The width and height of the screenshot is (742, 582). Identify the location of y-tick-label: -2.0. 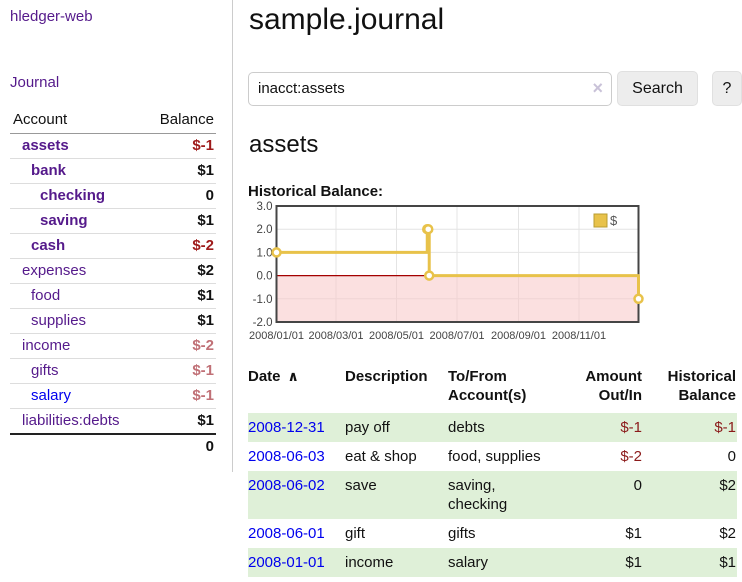
(263, 323).